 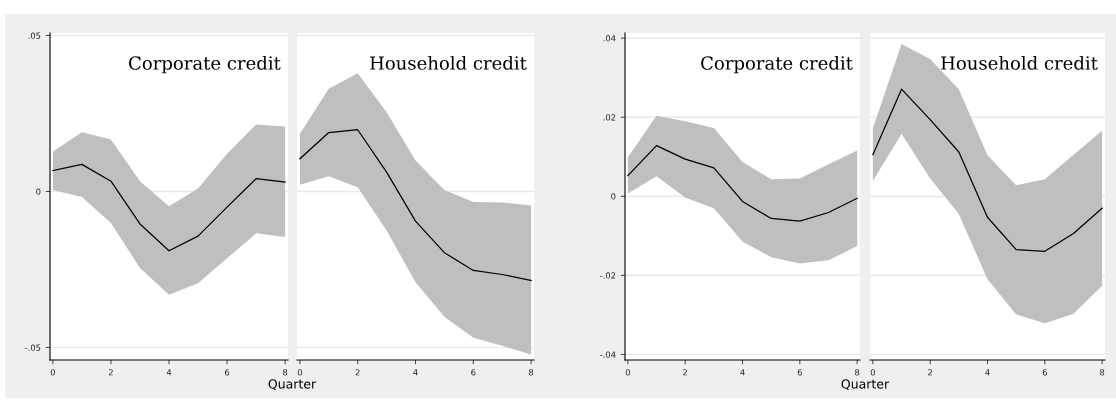 What do you see at coordinates (34, 35) in the screenshot?
I see `y-tick-label: .05` at bounding box center [34, 35].